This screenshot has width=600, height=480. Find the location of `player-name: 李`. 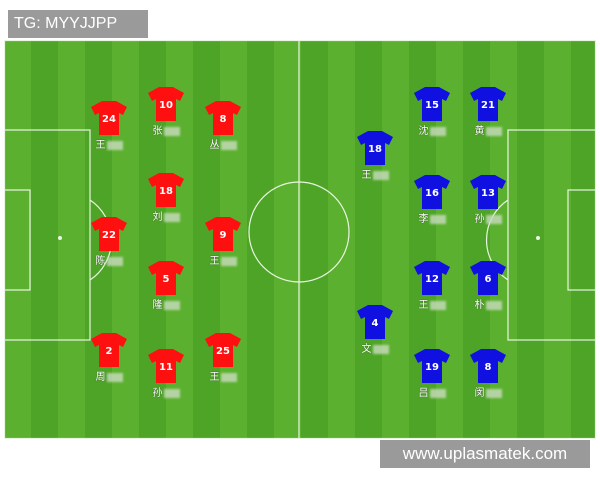

player-name: 李 is located at coordinates (432, 217).